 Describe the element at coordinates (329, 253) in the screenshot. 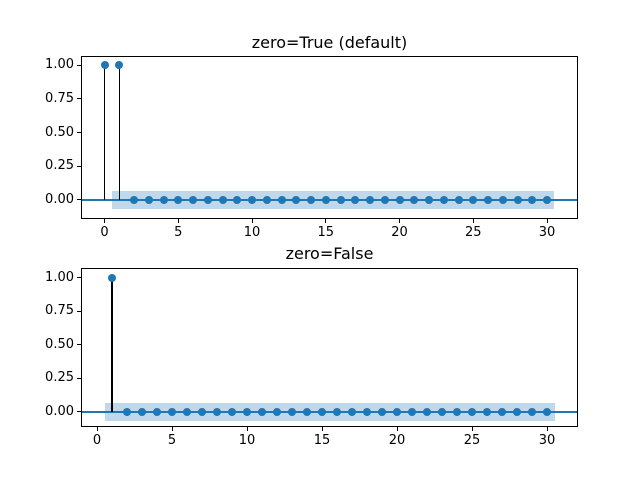

I see `plot-title-zero-false: zero=False` at that location.